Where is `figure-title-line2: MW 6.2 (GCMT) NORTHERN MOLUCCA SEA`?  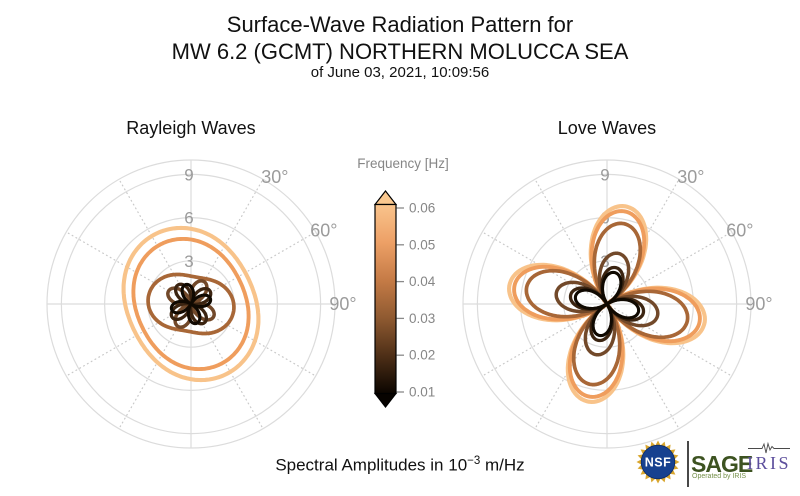
figure-title-line2: MW 6.2 (GCMT) NORTHERN MOLUCCA SEA is located at coordinates (400, 51).